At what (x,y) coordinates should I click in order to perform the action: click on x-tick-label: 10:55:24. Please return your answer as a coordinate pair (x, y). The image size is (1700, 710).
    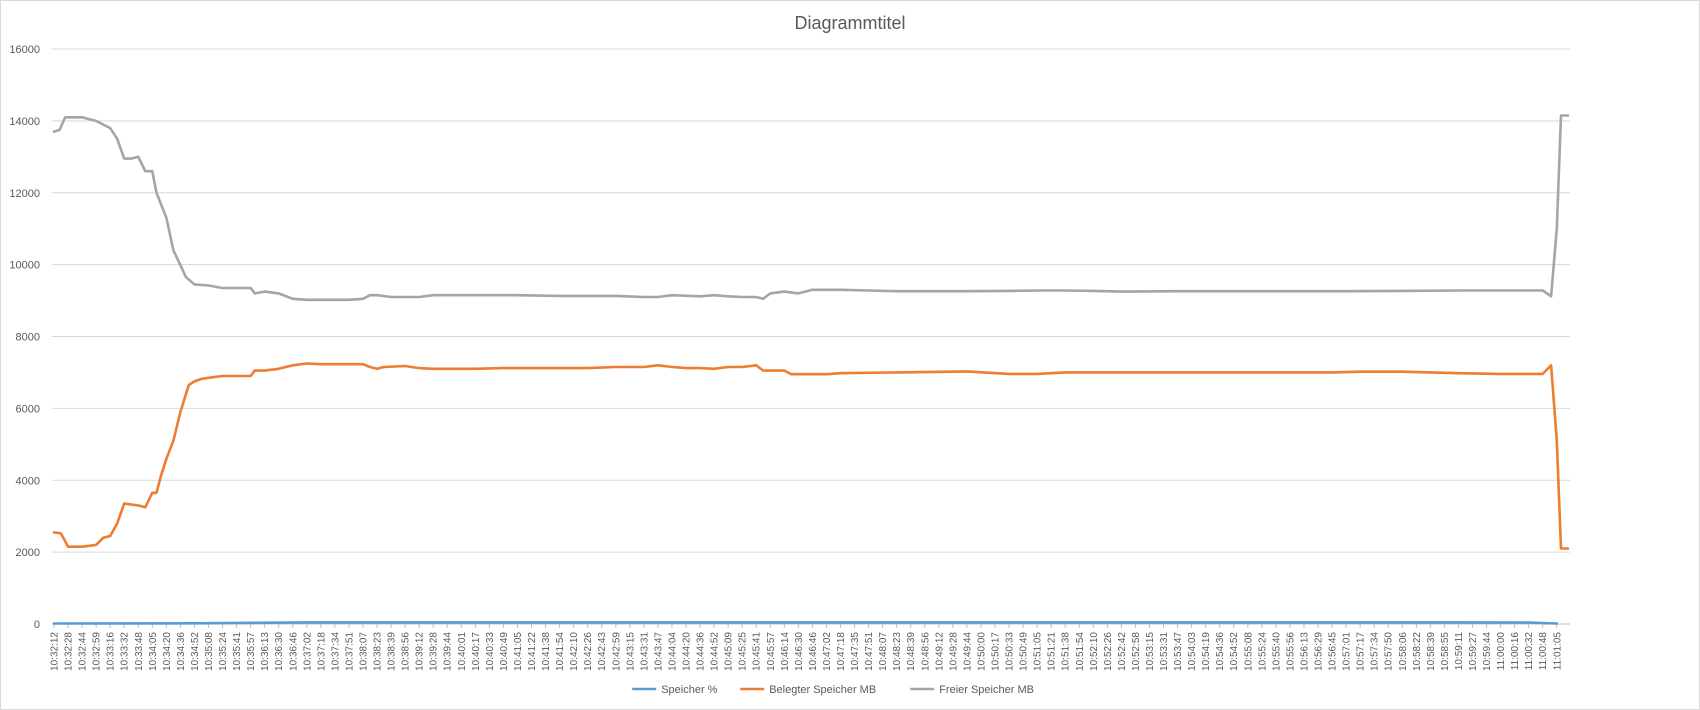
    Looking at the image, I should click on (1262, 651).